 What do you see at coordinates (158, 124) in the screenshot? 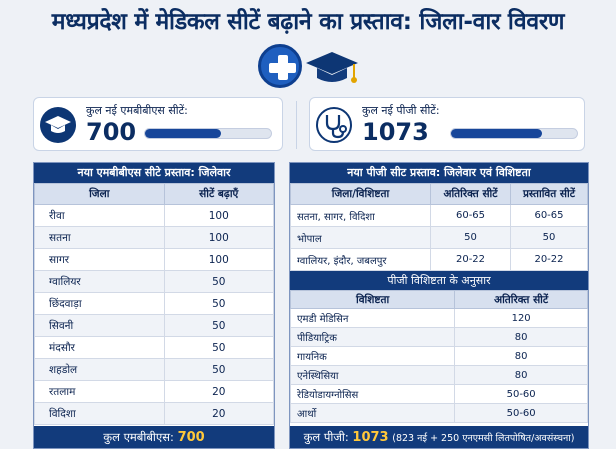
I see `mbbs-stat-card: कुल नई एमबीबीएस सीटें: 700` at bounding box center [158, 124].